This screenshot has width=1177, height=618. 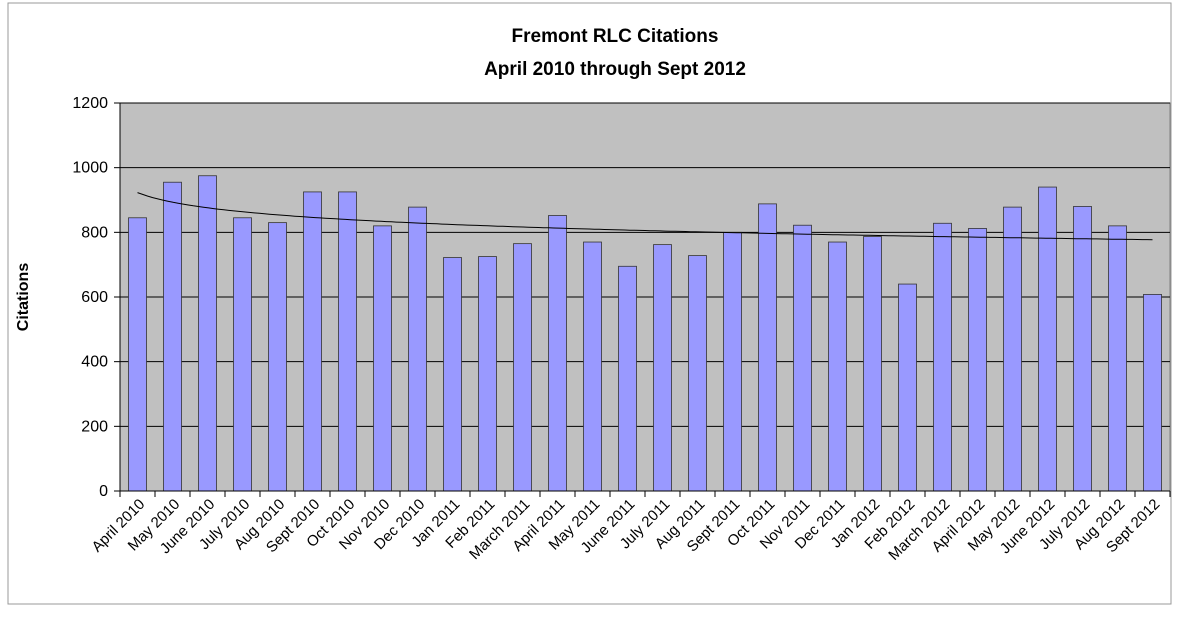 I want to click on y-axis-label: Citations, so click(x=23, y=297).